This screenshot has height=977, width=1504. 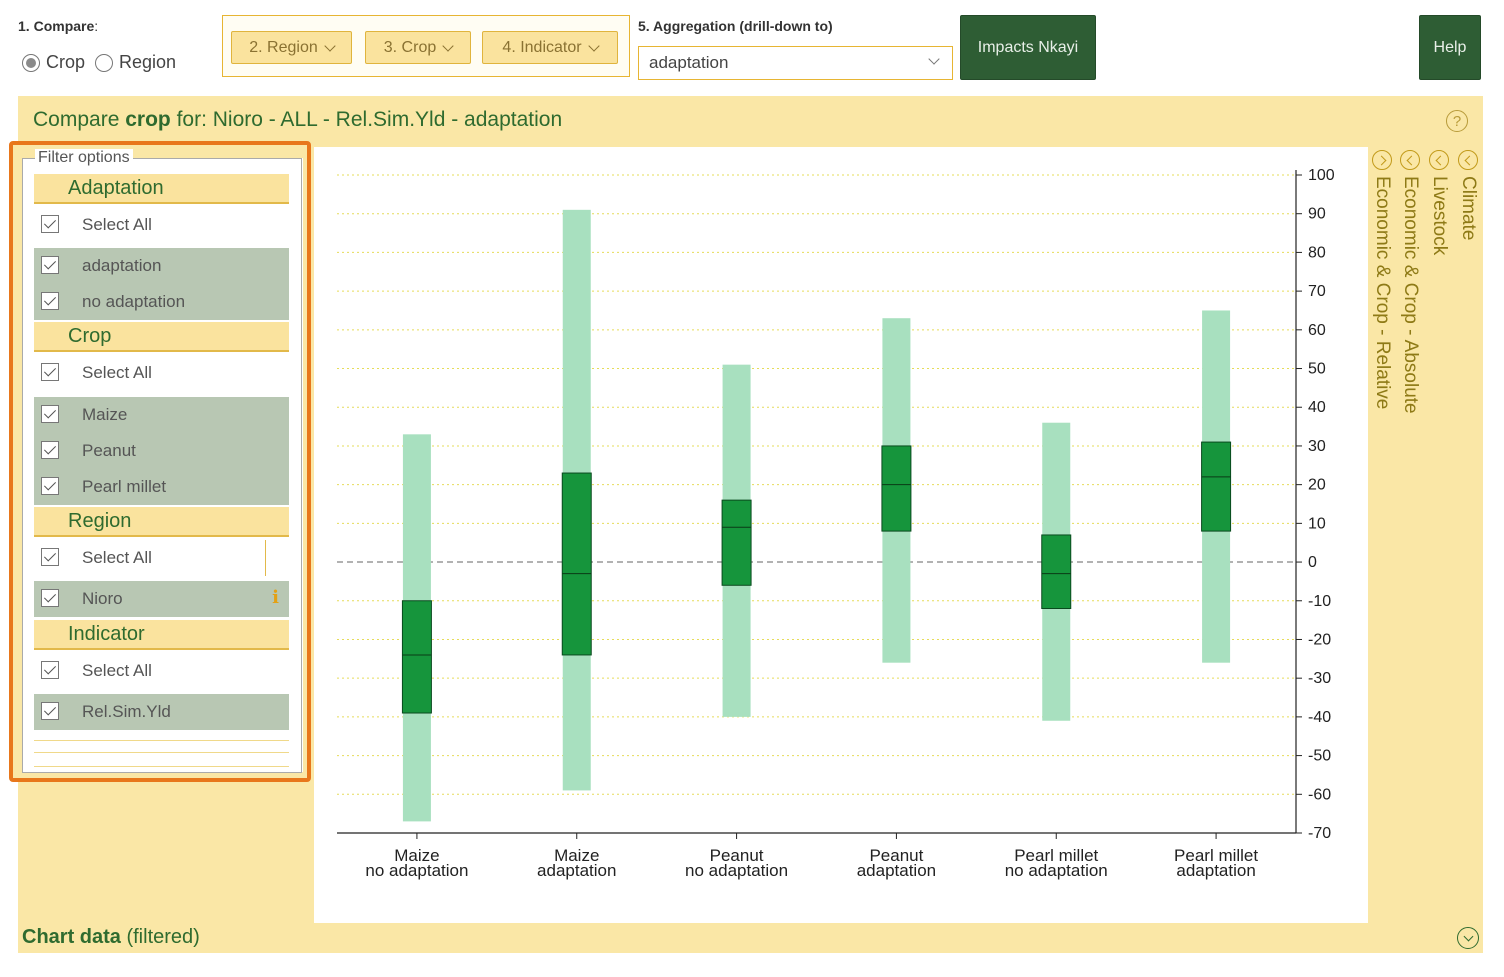 I want to click on filter-item-maize: Maize, so click(x=161, y=415).